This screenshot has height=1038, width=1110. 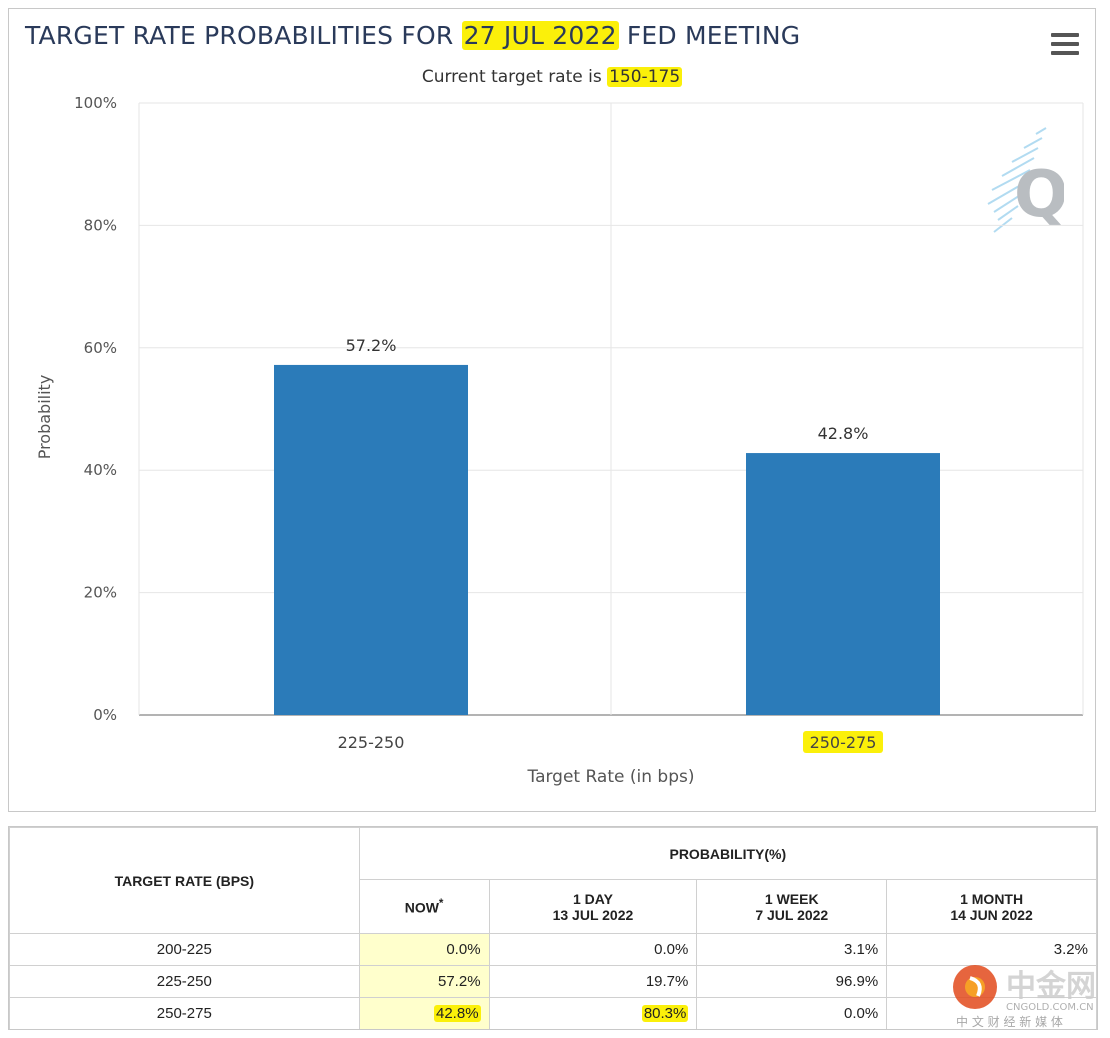 What do you see at coordinates (593, 914) in the screenshot?
I see `column-header-date: 13 JUL 2022` at bounding box center [593, 914].